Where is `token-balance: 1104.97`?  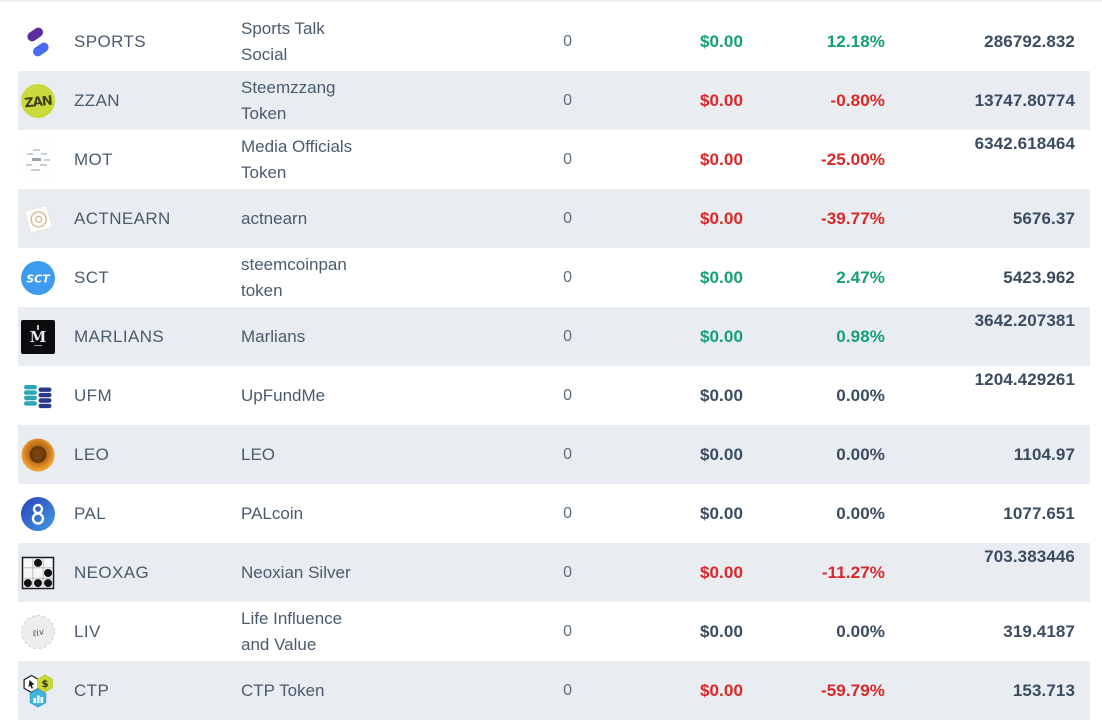
token-balance: 1104.97 is located at coordinates (1044, 454).